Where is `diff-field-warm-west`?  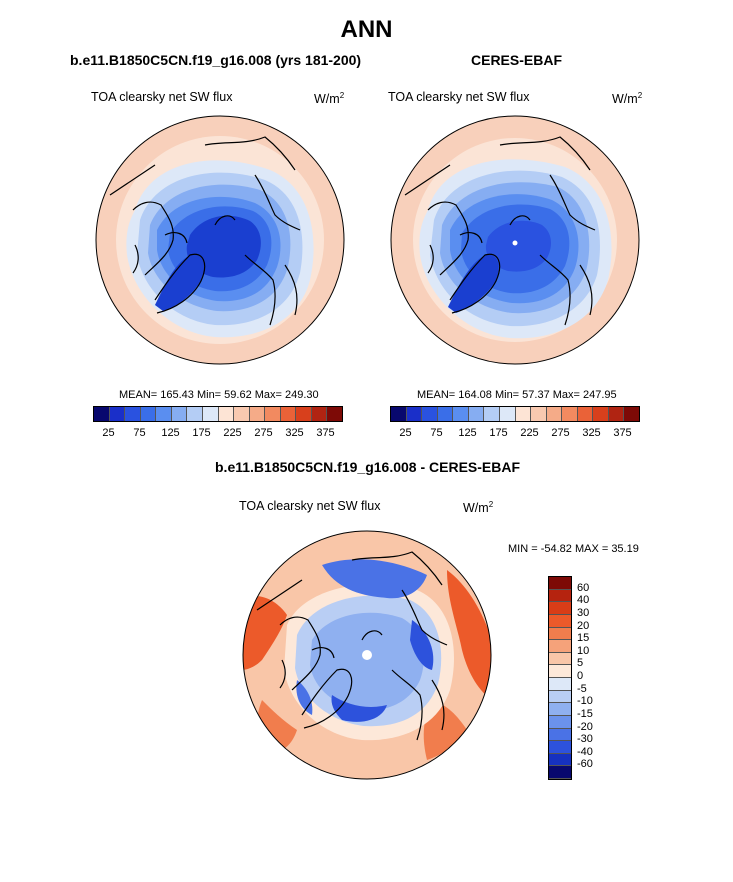 diff-field-warm-west is located at coordinates (265, 633).